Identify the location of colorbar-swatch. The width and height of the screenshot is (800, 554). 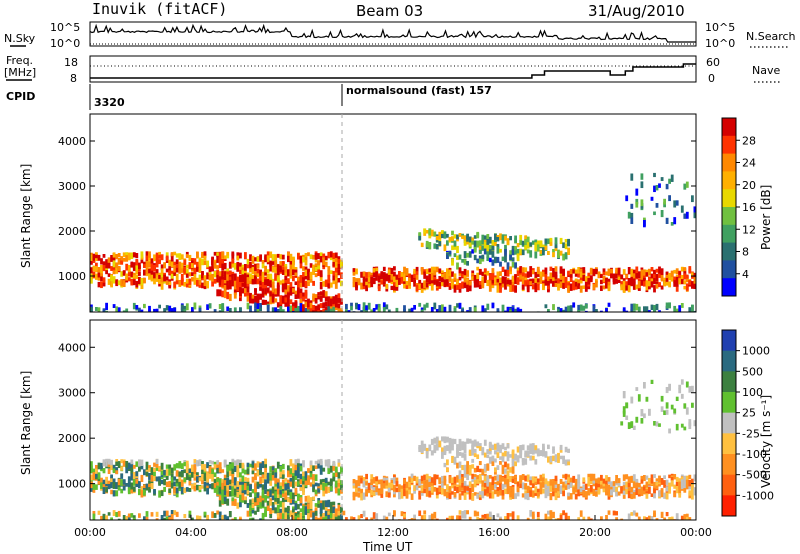
(729, 506).